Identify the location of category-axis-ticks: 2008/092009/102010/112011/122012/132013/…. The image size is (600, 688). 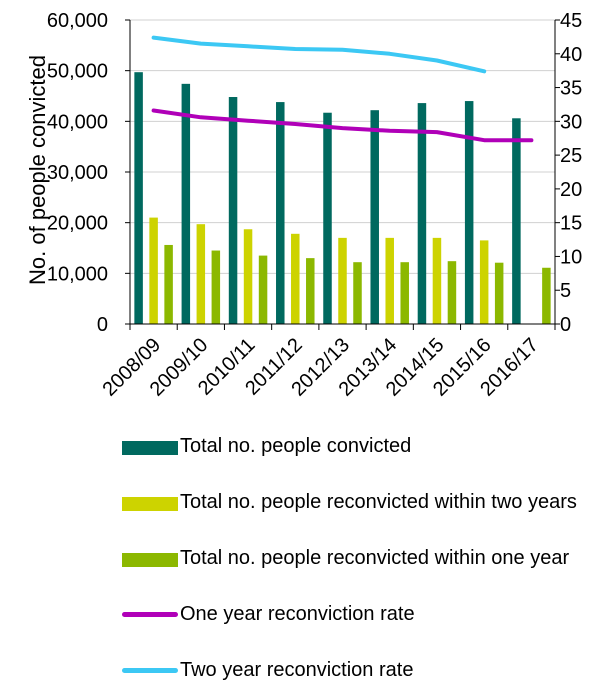
(320, 367).